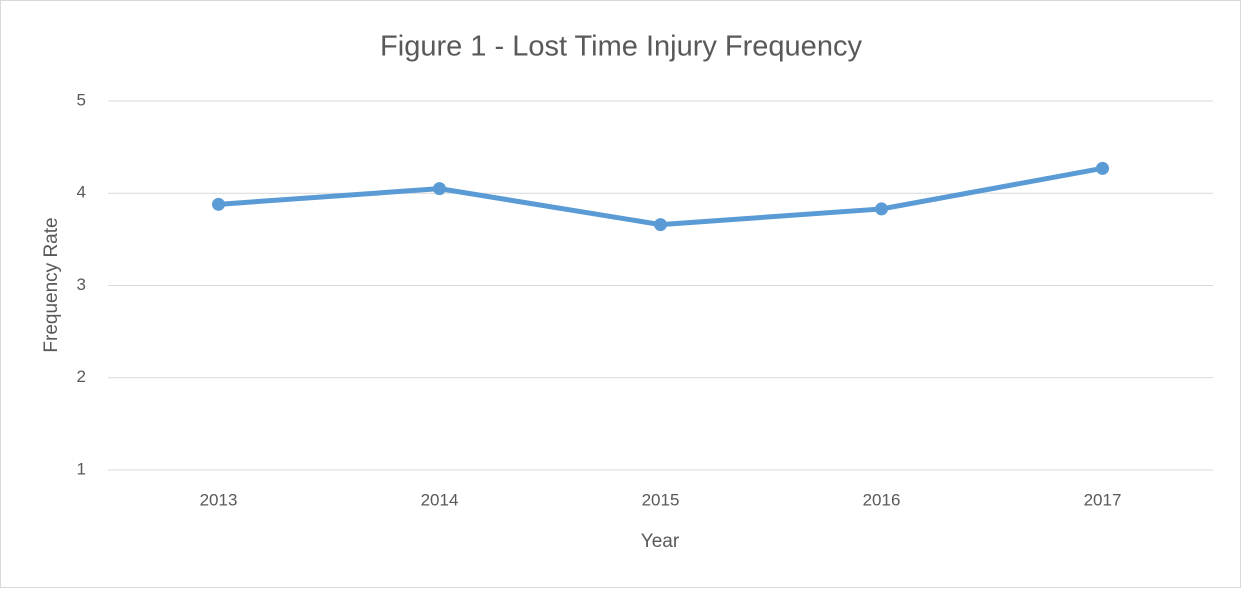 This screenshot has width=1242, height=589. I want to click on y-axis-label: Frequency Rate, so click(51, 284).